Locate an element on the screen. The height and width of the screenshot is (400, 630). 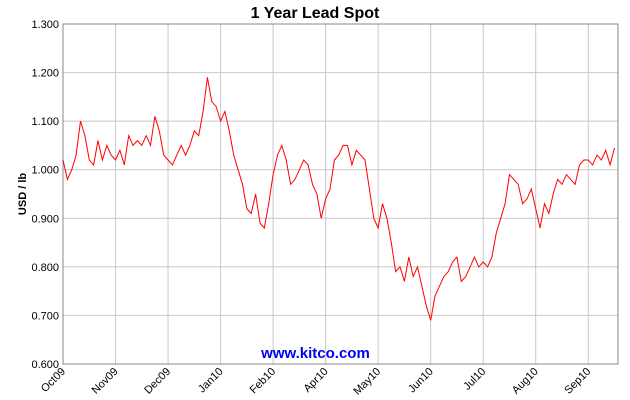
y-tick-label: 0.800 is located at coordinates (45, 268).